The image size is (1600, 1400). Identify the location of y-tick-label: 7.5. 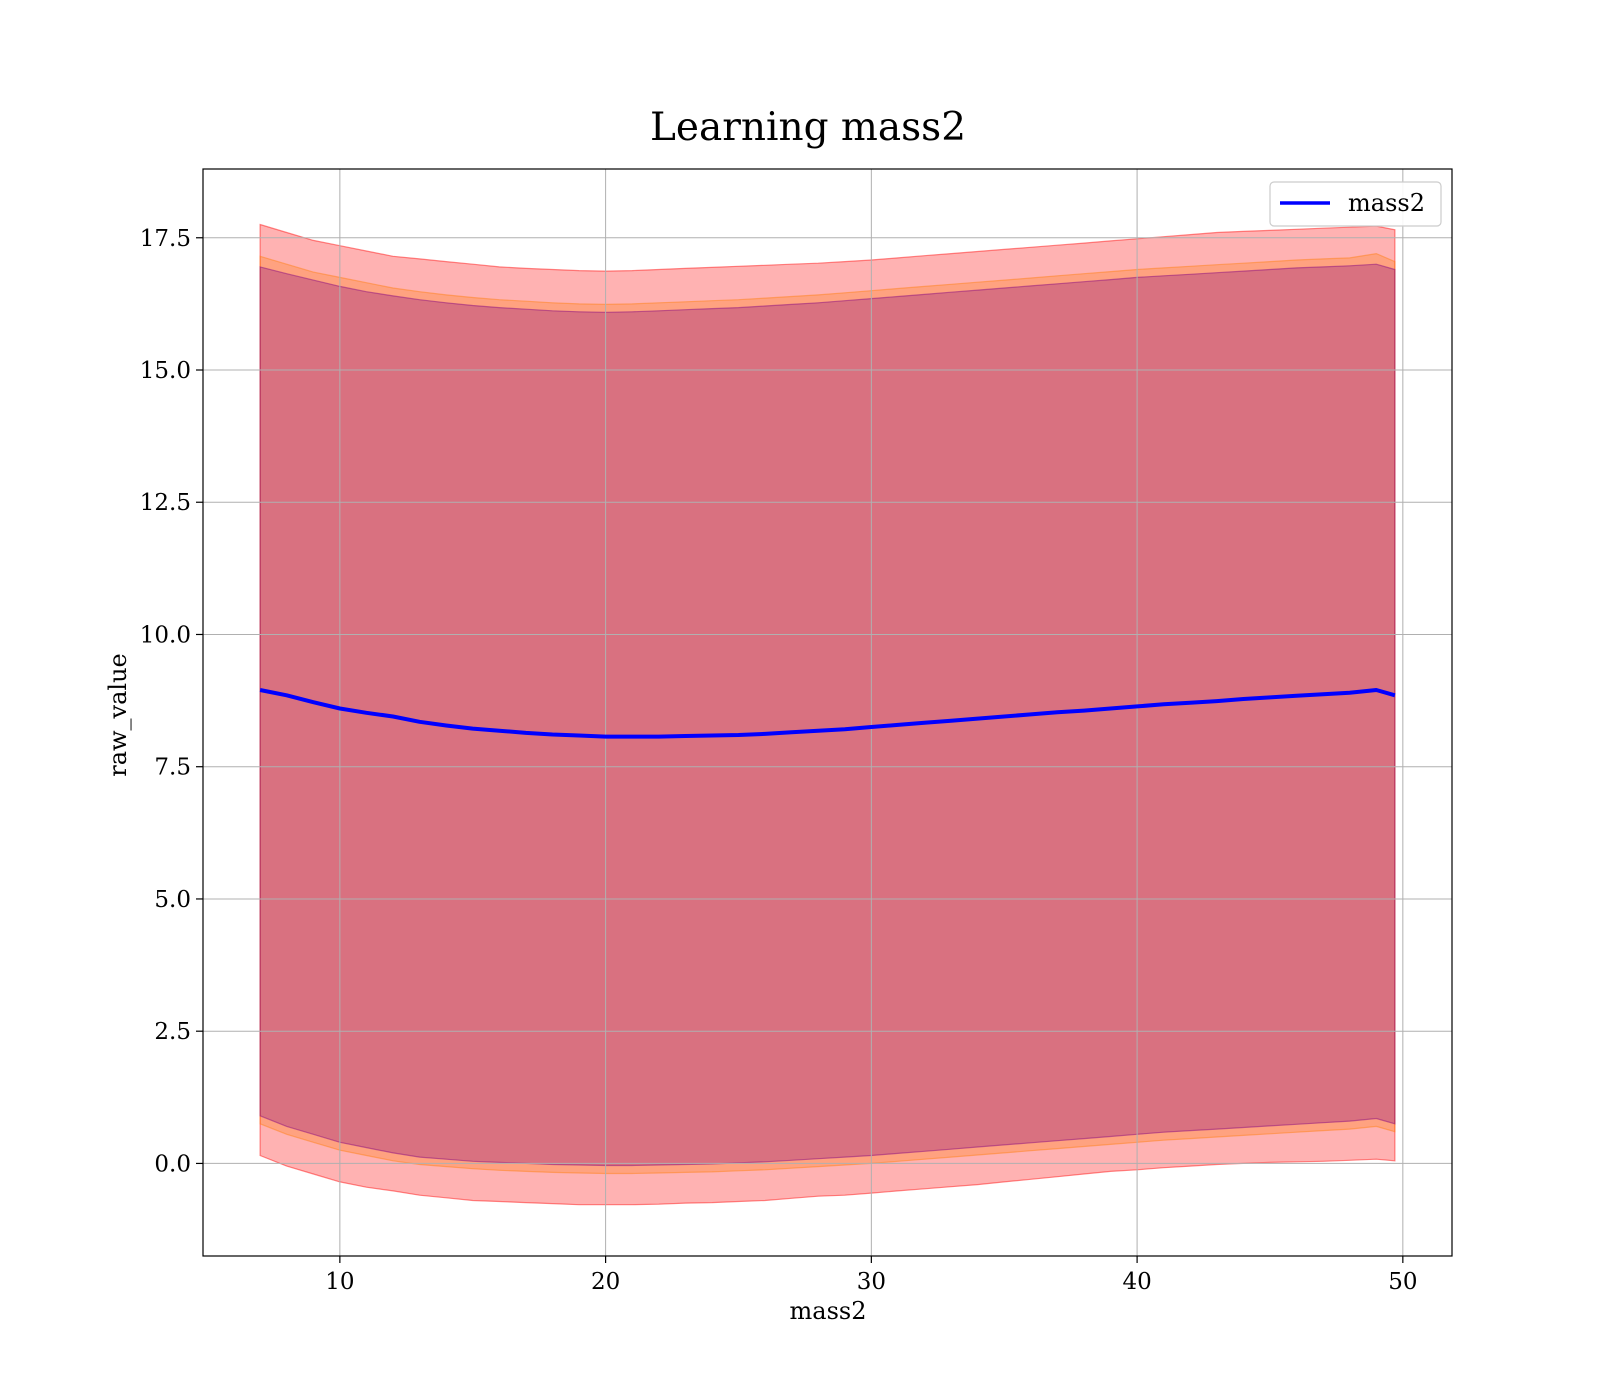
(172, 768).